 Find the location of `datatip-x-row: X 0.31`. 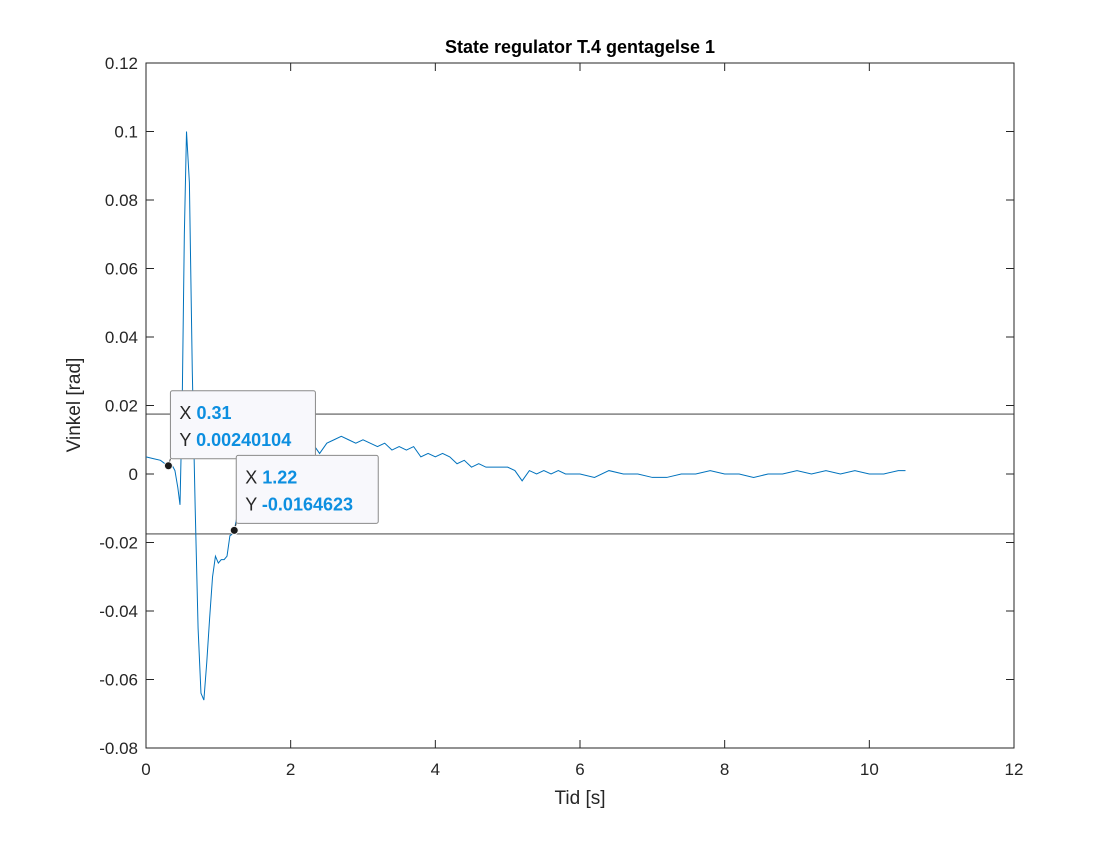

datatip-x-row: X 0.31 is located at coordinates (205, 413).